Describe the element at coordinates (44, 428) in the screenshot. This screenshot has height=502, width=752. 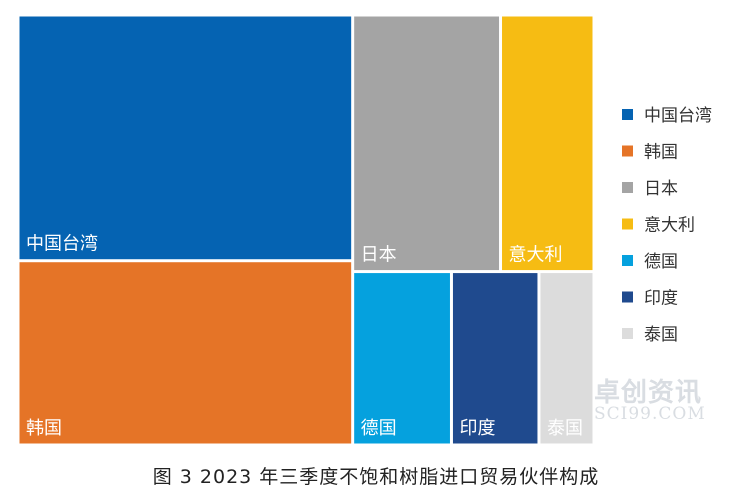
I see `treemap-label-korea: 韩国` at that location.